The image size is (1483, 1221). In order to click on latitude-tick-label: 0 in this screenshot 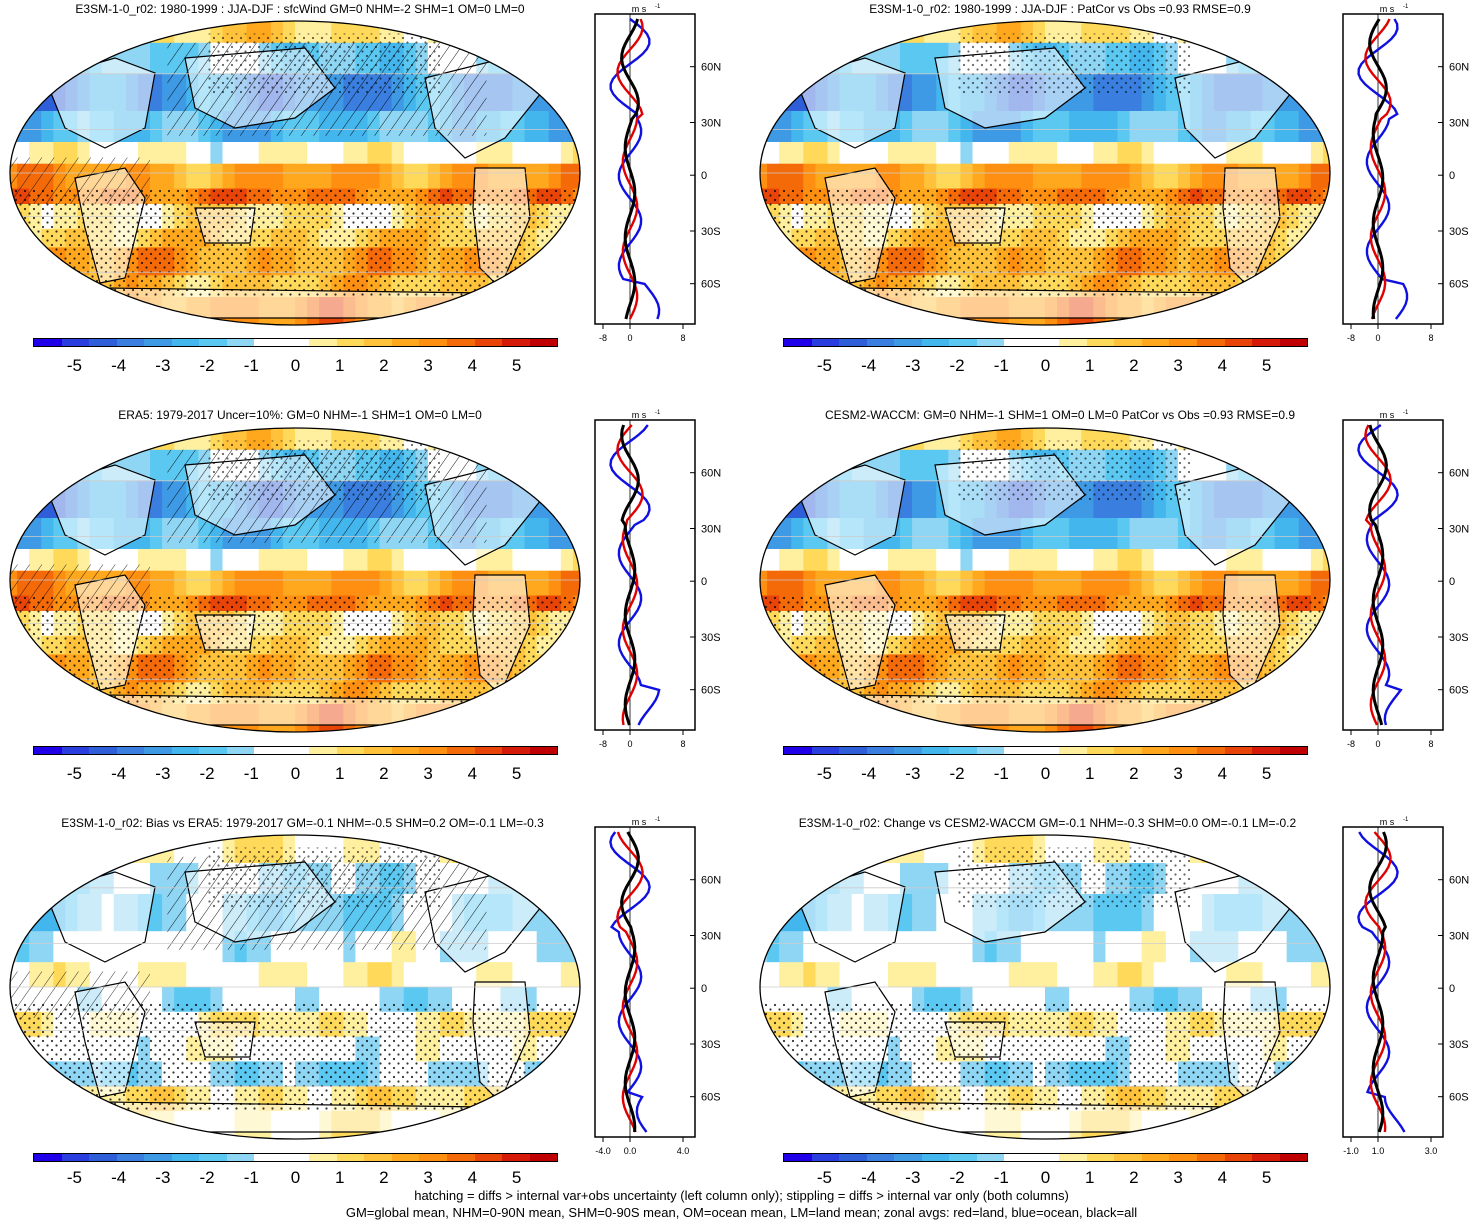, I will do `click(1452, 582)`.